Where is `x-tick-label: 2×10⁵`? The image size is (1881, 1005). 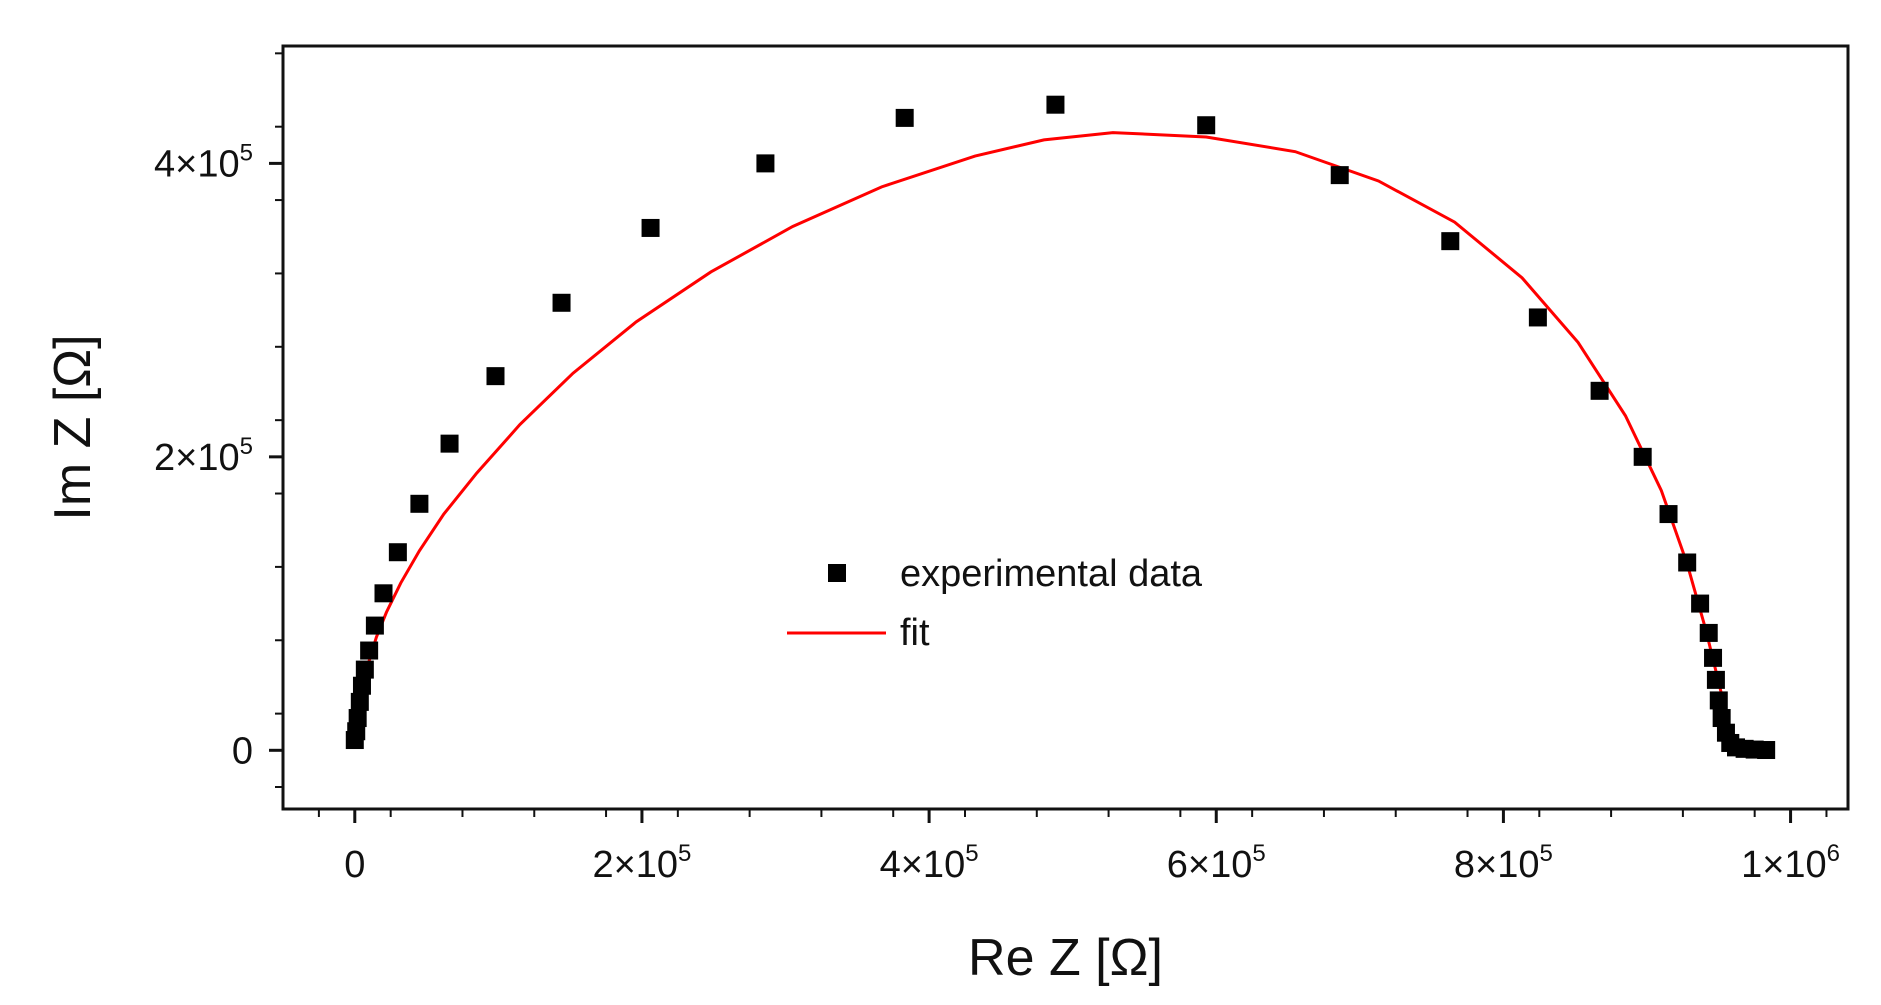 x-tick-label: 2×10⁵ is located at coordinates (641, 863).